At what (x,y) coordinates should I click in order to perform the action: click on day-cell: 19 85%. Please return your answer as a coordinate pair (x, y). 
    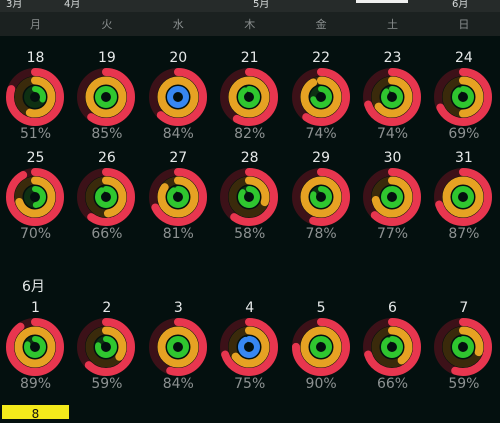
    Looking at the image, I should click on (106, 94).